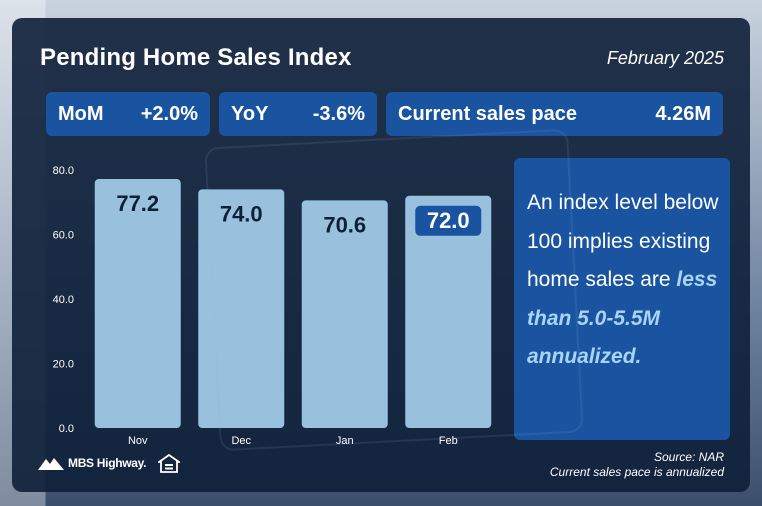  Describe the element at coordinates (344, 224) in the screenshot. I see `bar-value-label: 70.6` at that location.